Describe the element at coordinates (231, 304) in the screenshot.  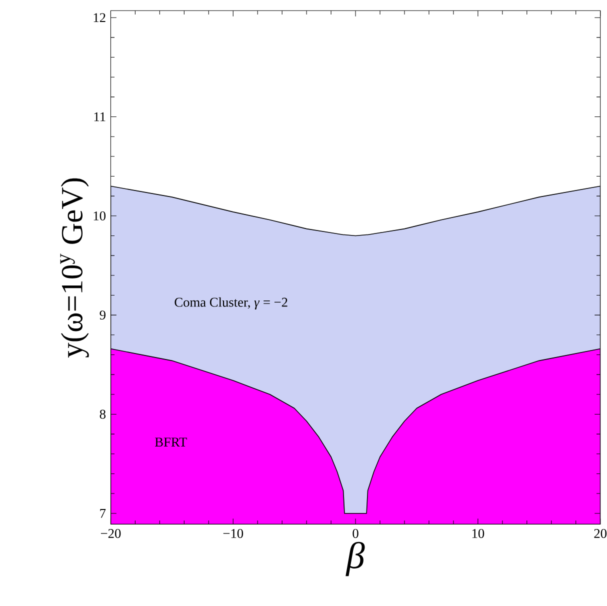
I see `series-label: Coma Cluster, γ = −2` at that location.